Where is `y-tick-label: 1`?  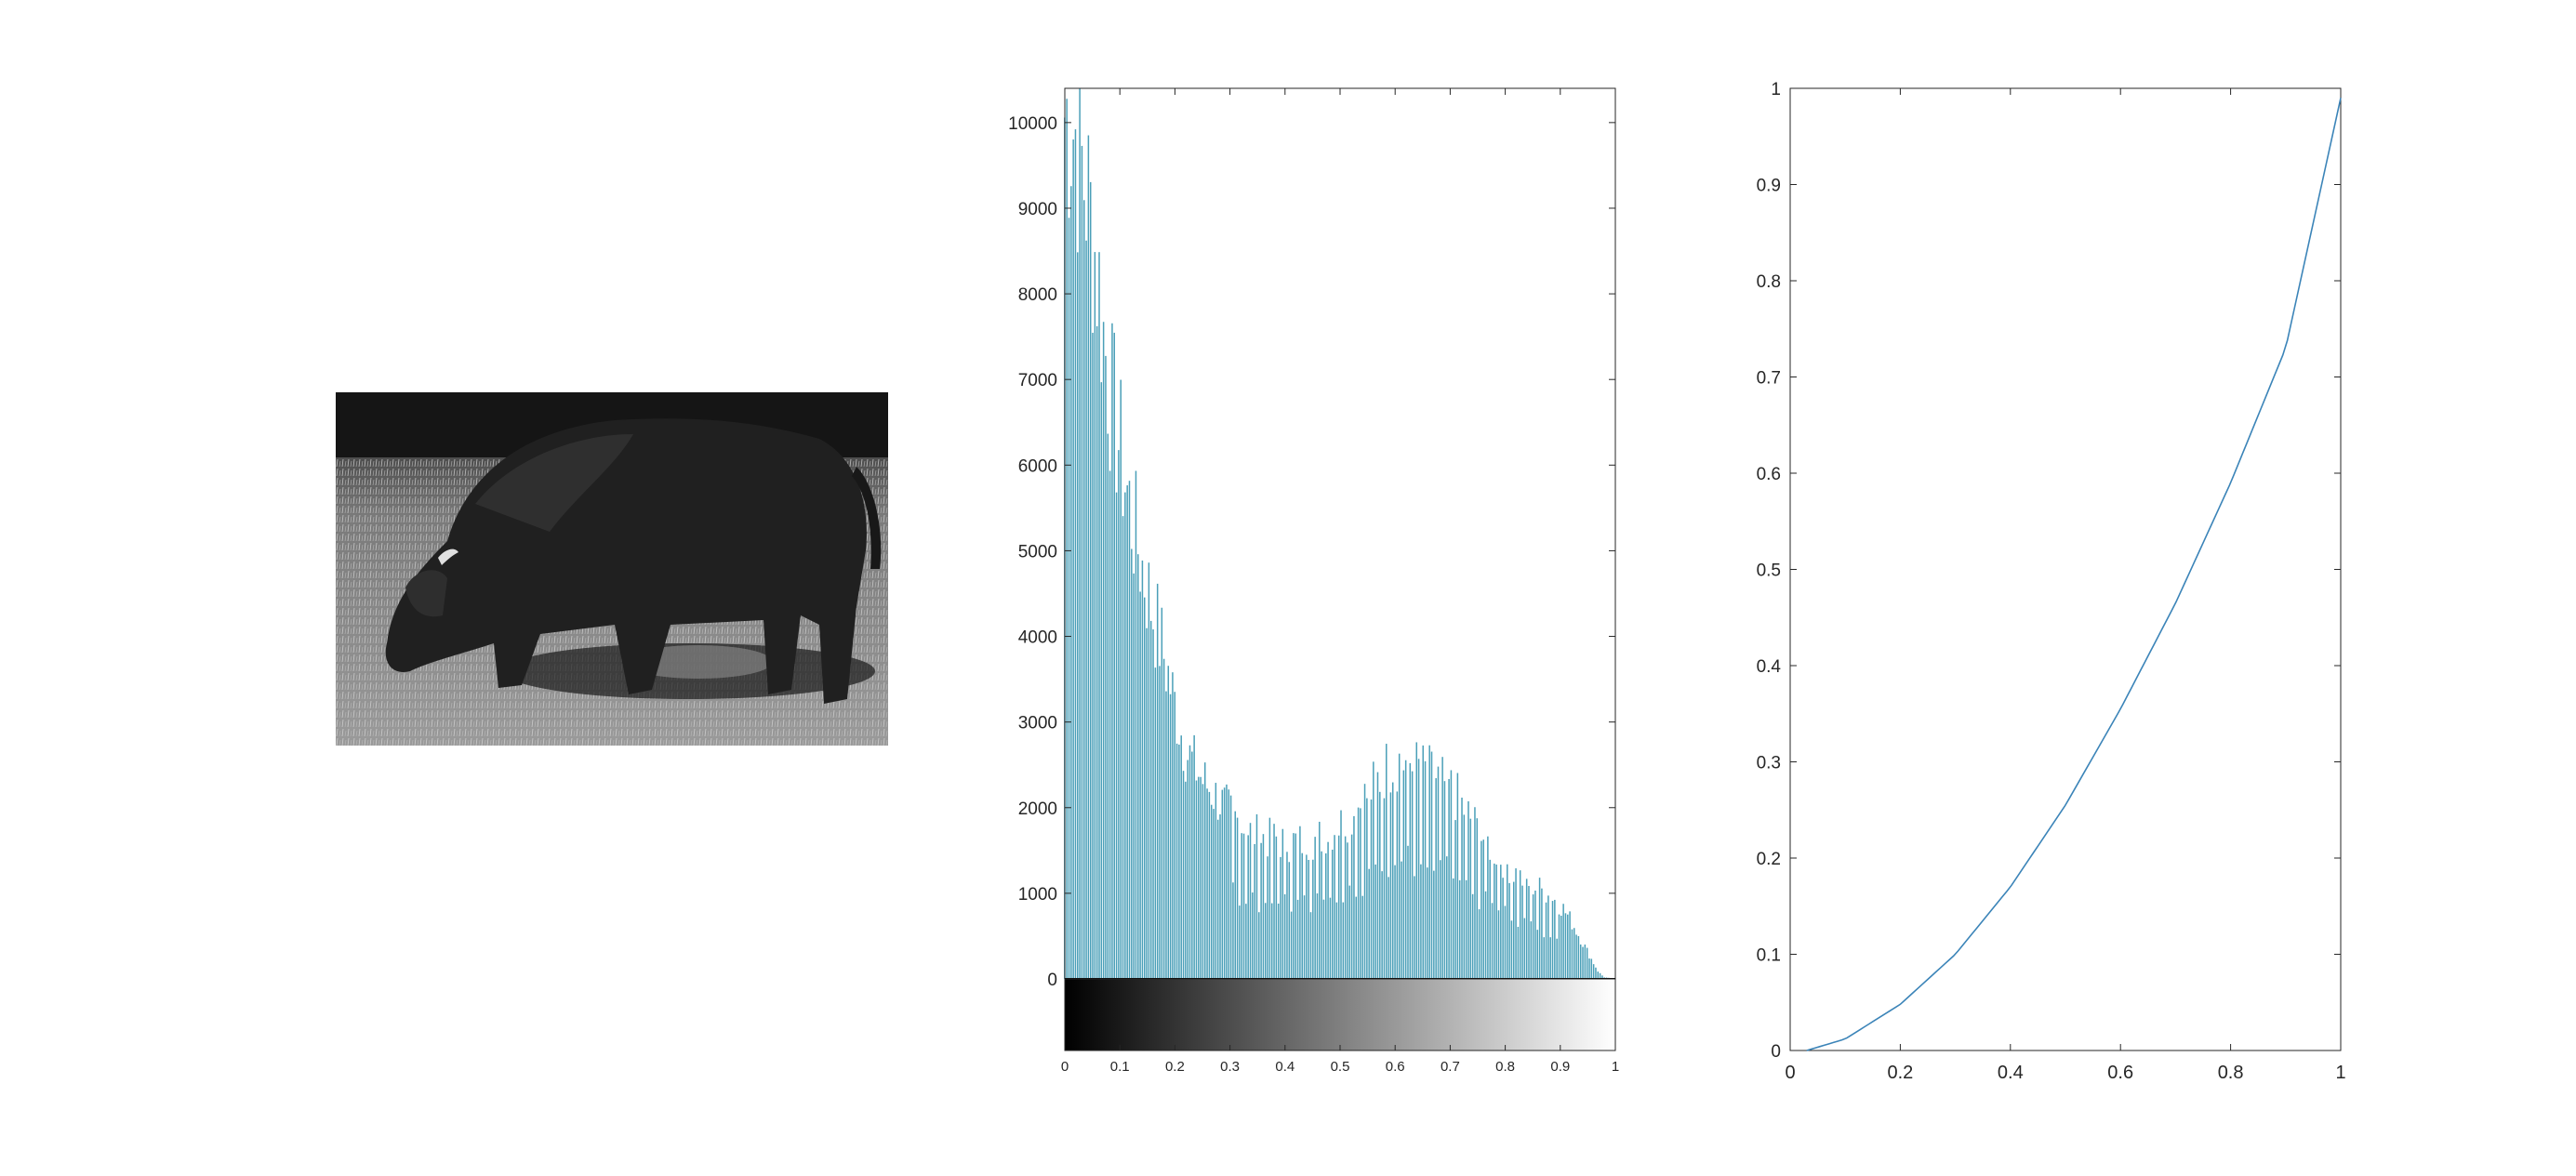
y-tick-label: 1 is located at coordinates (1776, 89).